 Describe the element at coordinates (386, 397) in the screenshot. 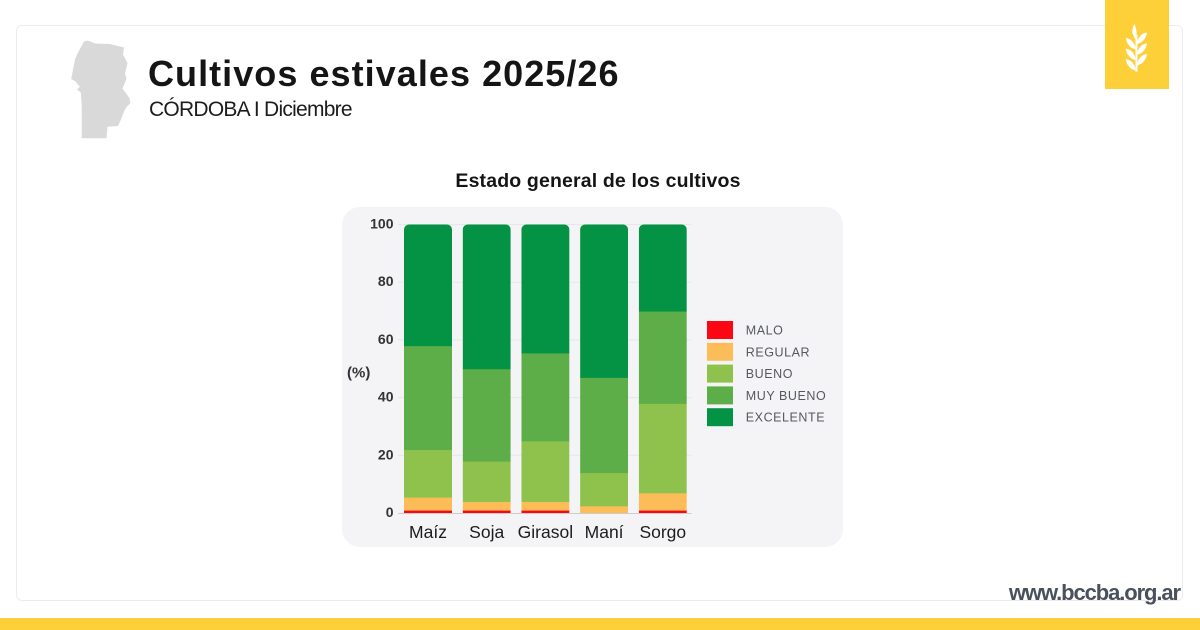

I see `svg-text: 40` at that location.